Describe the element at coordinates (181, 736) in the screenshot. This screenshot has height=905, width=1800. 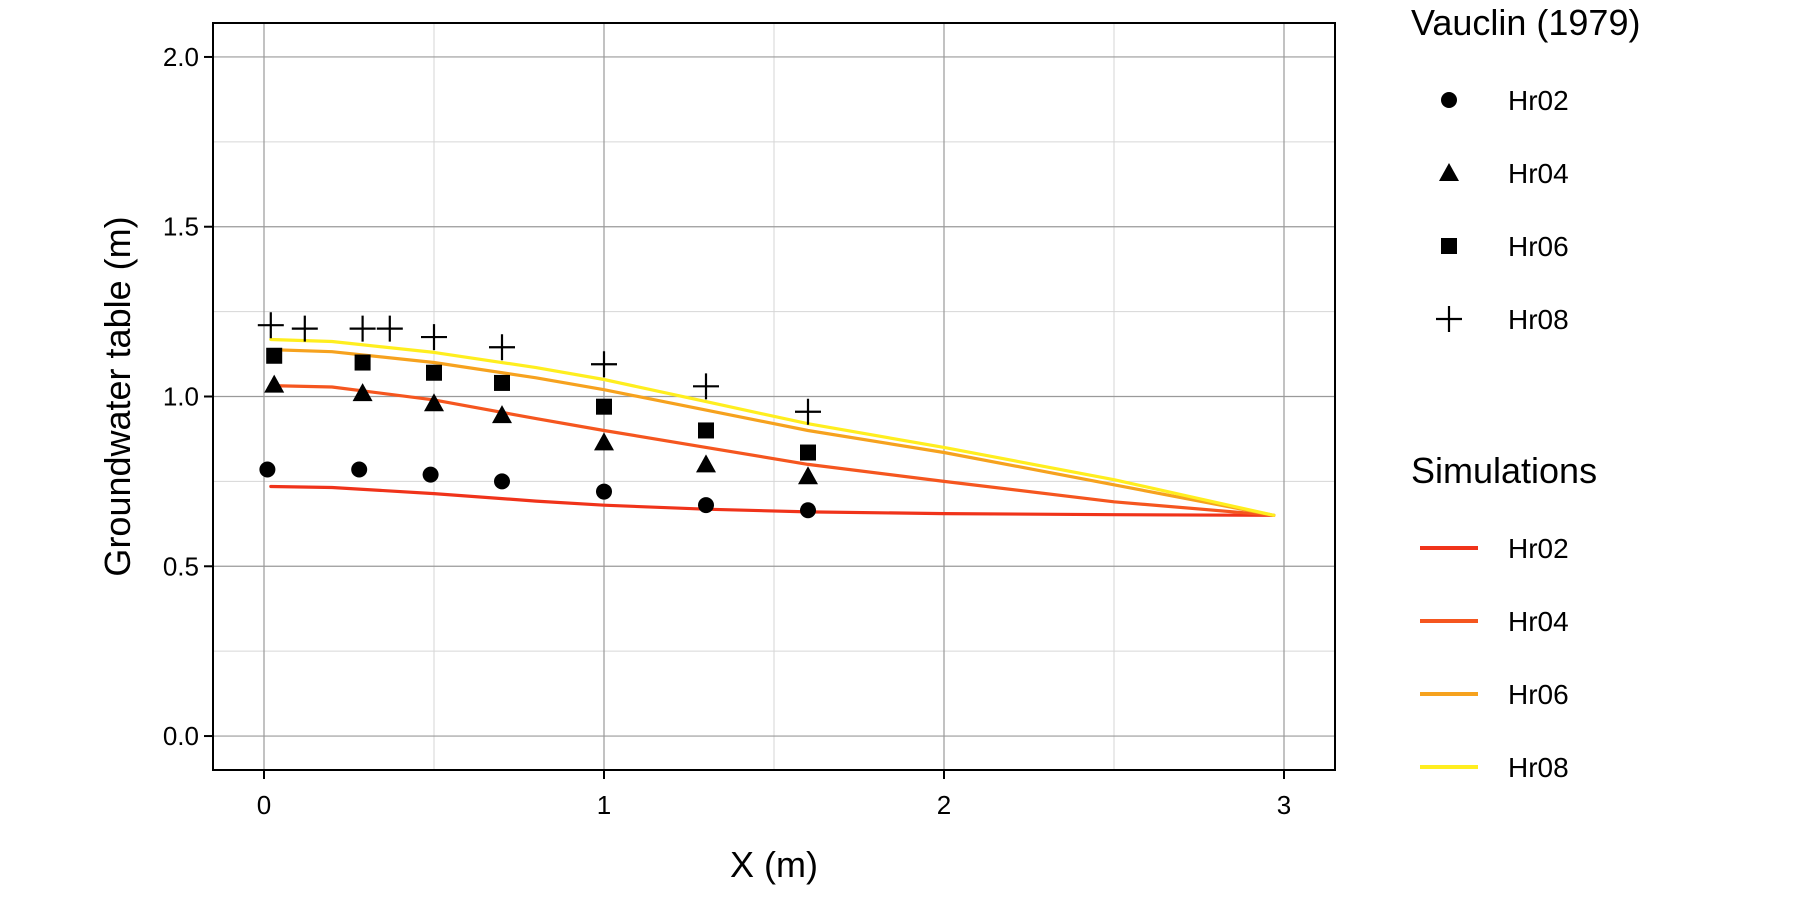
I see `y-tick-label: 0.0` at that location.